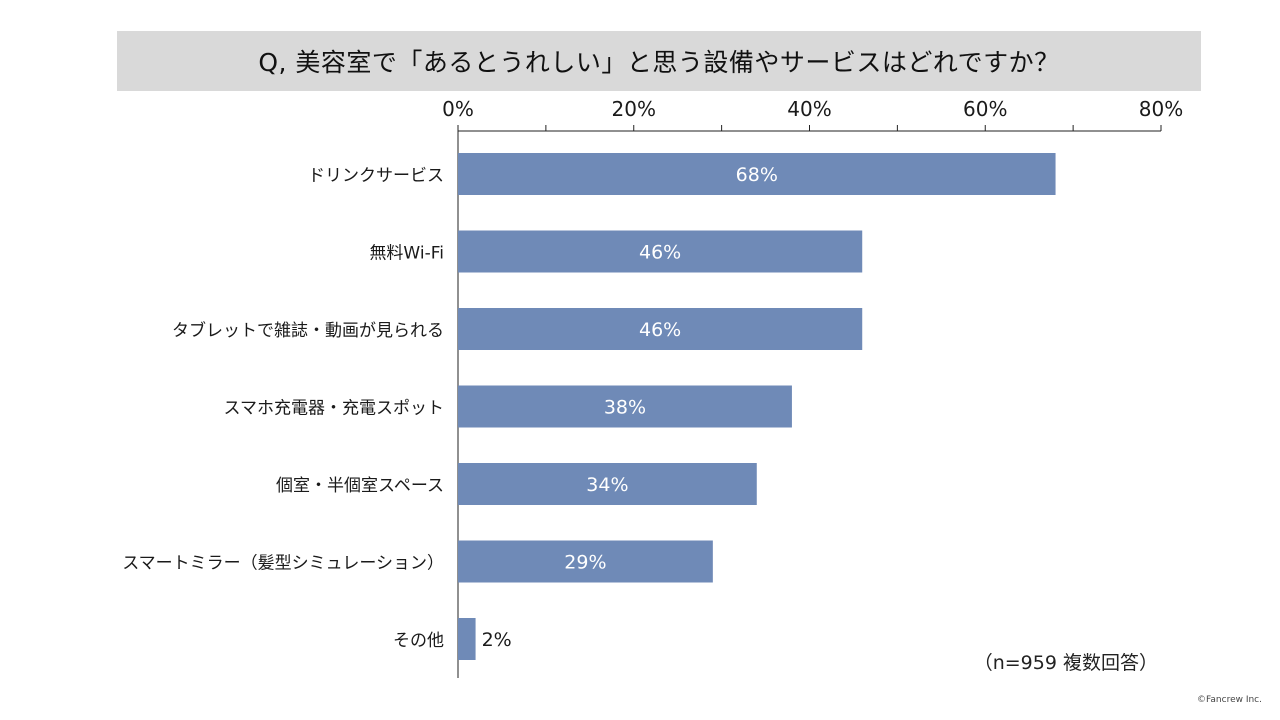 The height and width of the screenshot is (720, 1280). I want to click on data-label: 34%, so click(607, 485).